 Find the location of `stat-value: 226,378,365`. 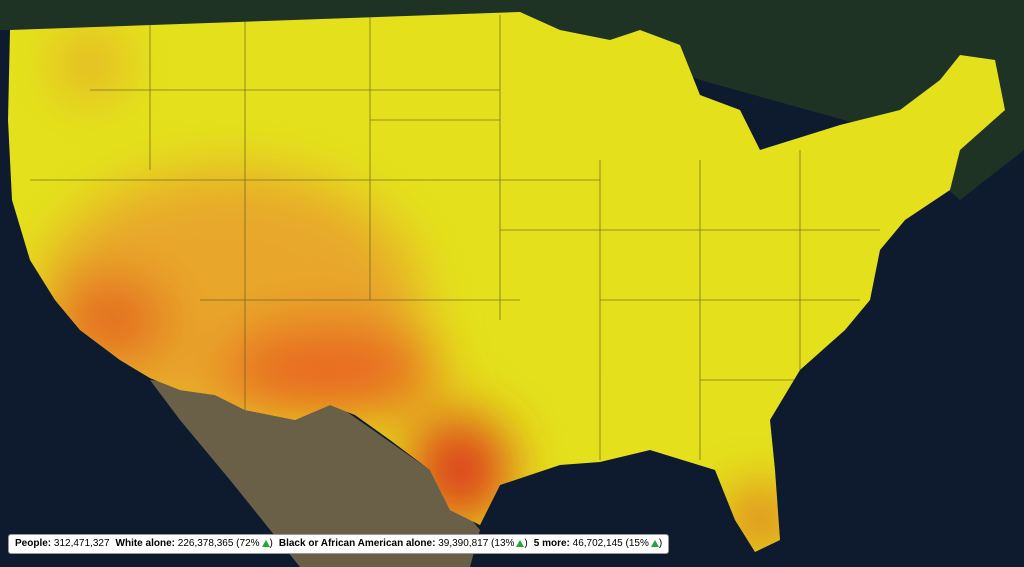

stat-value: 226,378,365 is located at coordinates (205, 543).